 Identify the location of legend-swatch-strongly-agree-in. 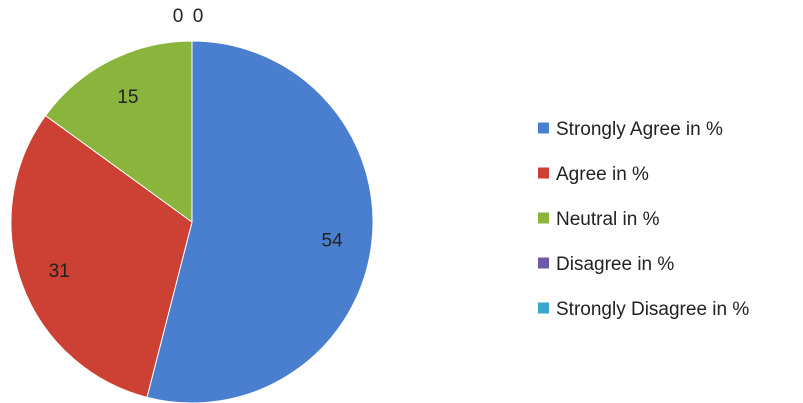
(543, 128).